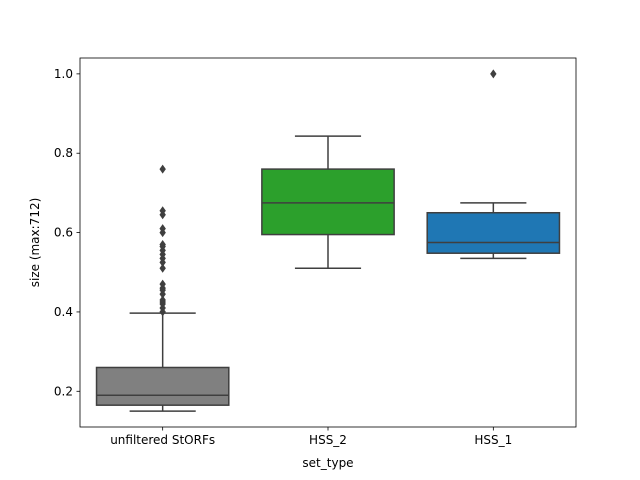 This screenshot has width=640, height=480. What do you see at coordinates (63, 391) in the screenshot?
I see `y-tick-label: 0.2` at bounding box center [63, 391].